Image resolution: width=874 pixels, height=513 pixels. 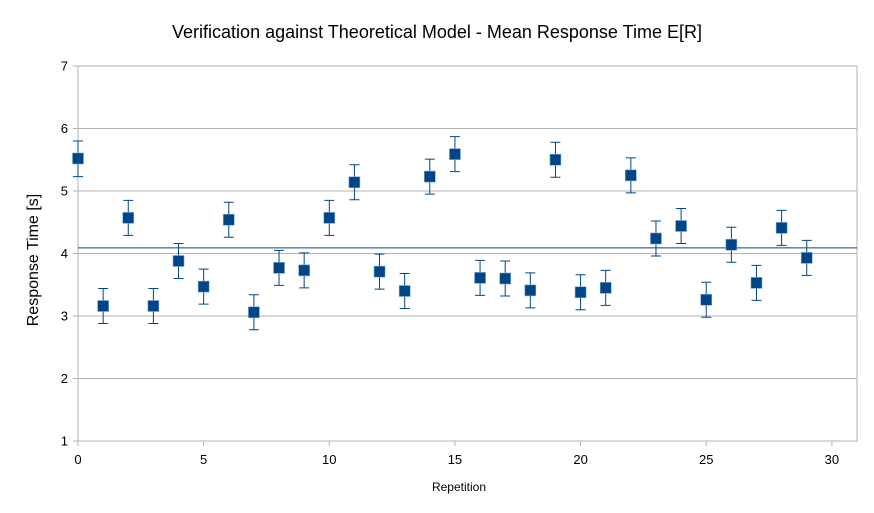 I want to click on y-axis-label: Response Time [s], so click(x=33, y=260).